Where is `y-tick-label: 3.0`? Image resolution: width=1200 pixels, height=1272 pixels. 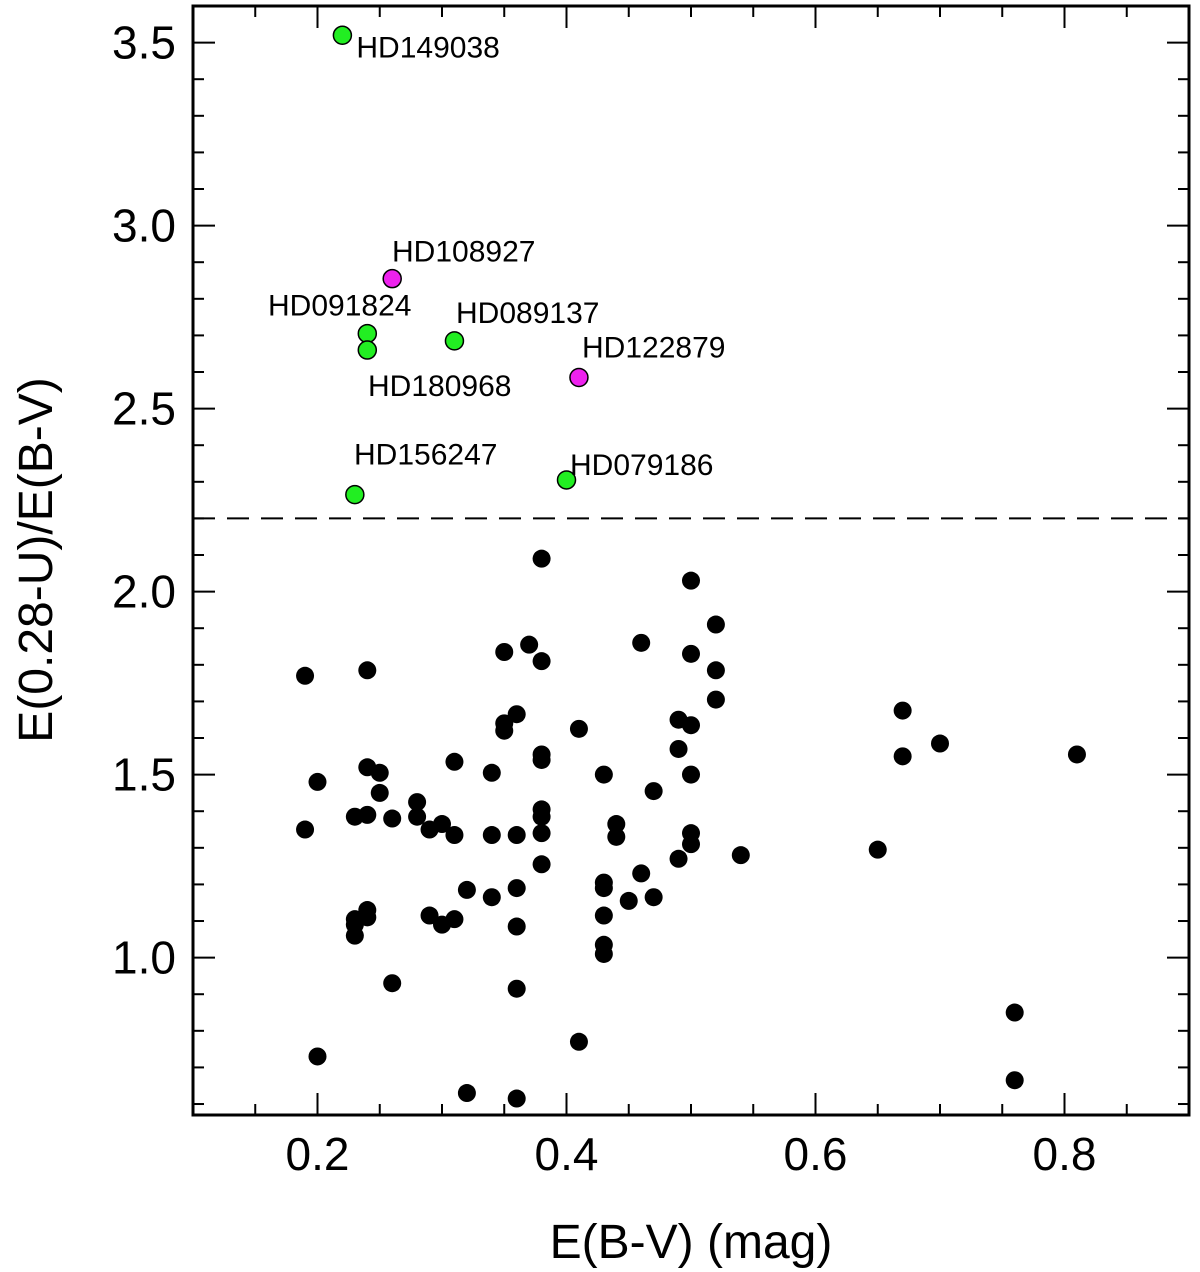
y-tick-label: 3.0 is located at coordinates (144, 226).